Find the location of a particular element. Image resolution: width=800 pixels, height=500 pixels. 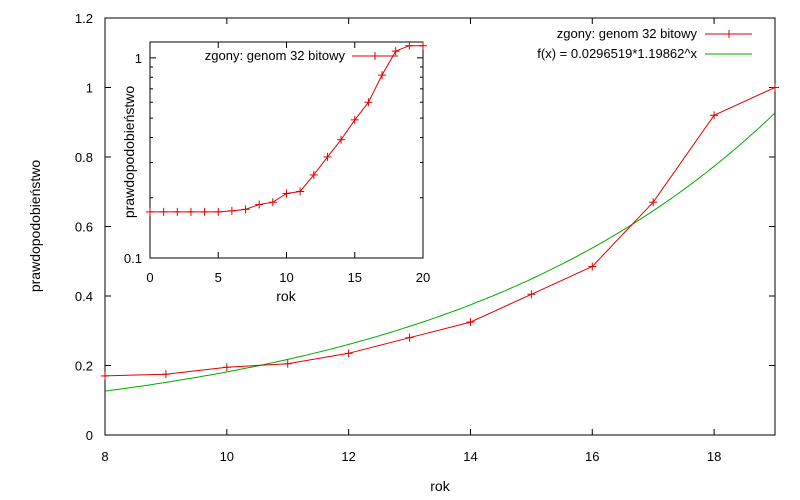

main-legend-label-fit: f(x) = 0.0296519*1.19862^x is located at coordinates (617, 53).